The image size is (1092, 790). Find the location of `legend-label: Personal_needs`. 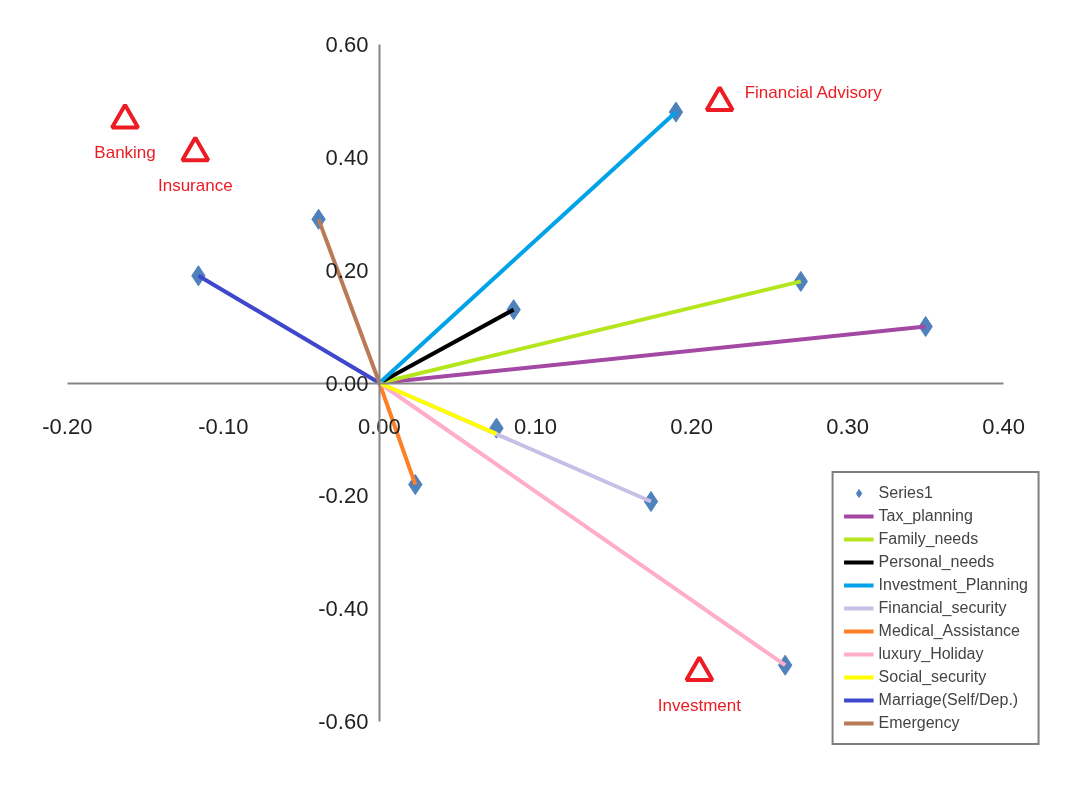

legend-label: Personal_needs is located at coordinates (936, 562).